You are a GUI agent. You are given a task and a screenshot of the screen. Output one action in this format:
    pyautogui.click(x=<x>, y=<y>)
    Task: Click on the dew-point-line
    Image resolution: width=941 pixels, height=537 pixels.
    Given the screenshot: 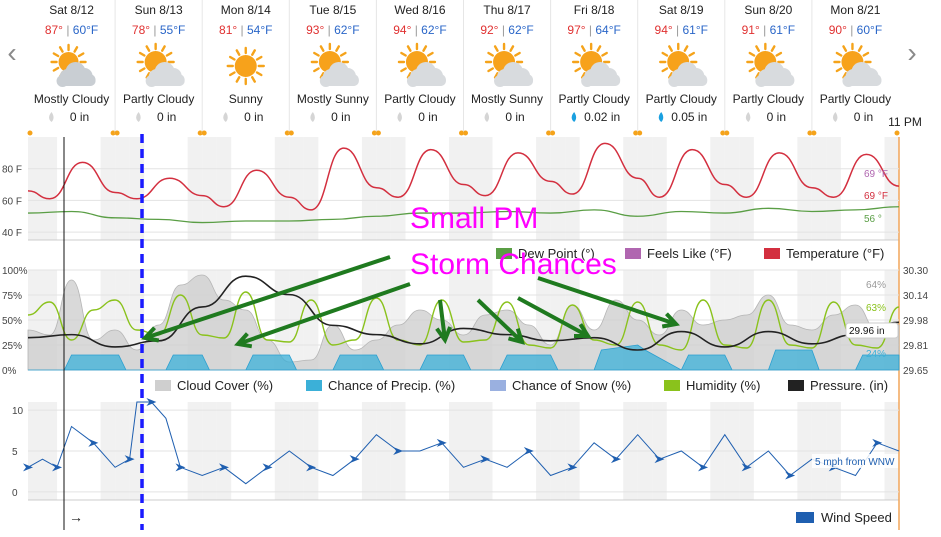 What is the action you would take?
    pyautogui.click(x=463, y=215)
    